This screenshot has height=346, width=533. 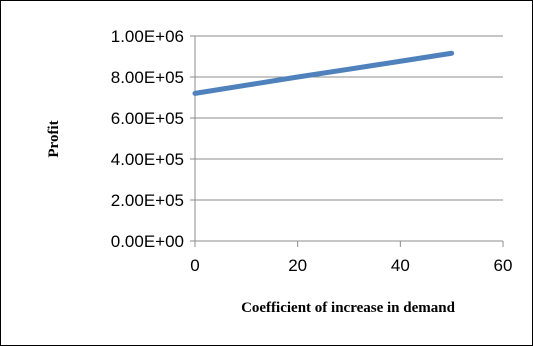 I want to click on x-tick-labels: 0 20 40 60, so click(x=351, y=265).